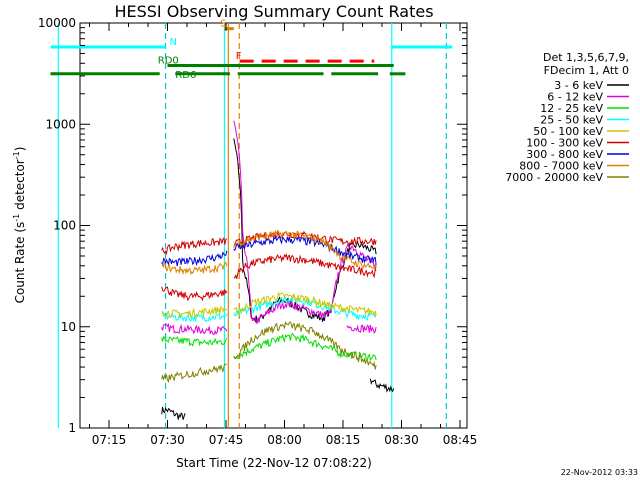 The height and width of the screenshot is (480, 640). Describe the element at coordinates (72, 428) in the screenshot. I see `y-tick-label: 1` at that location.